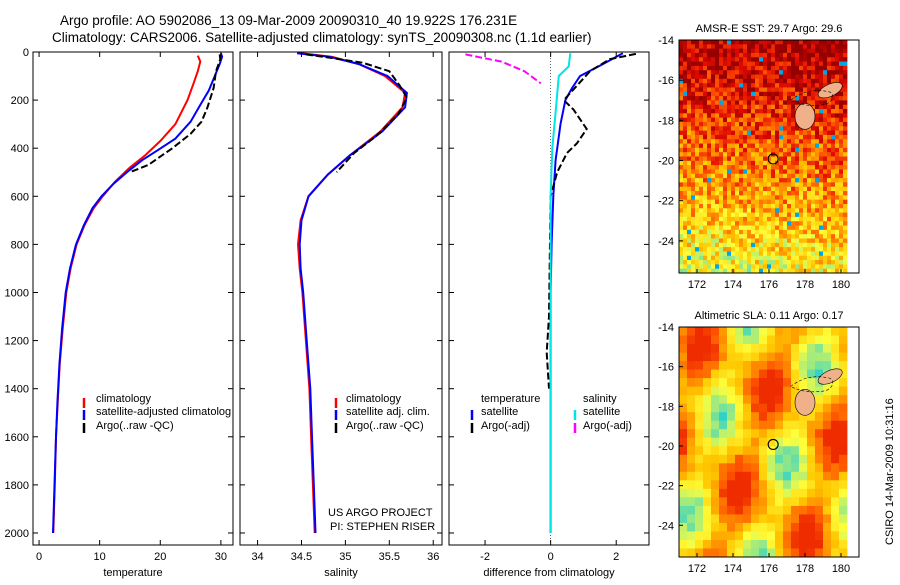  I want to click on legend-label-argo: Argo(..raw -QC), so click(385, 426).